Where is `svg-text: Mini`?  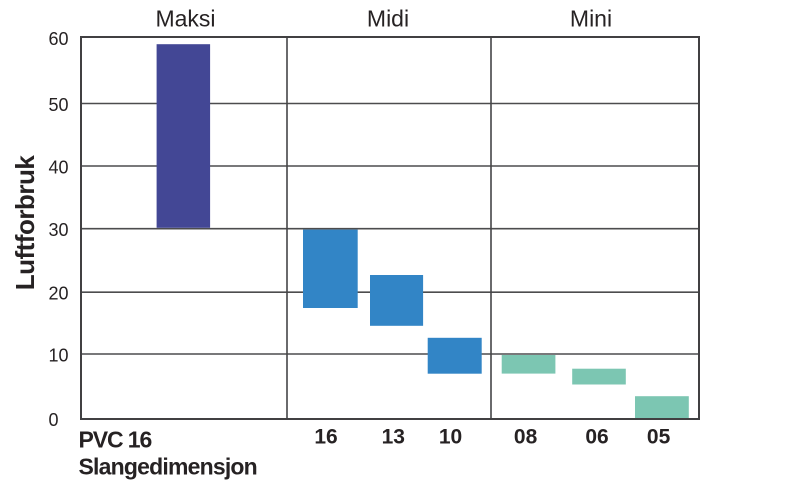 svg-text: Mini is located at coordinates (591, 19).